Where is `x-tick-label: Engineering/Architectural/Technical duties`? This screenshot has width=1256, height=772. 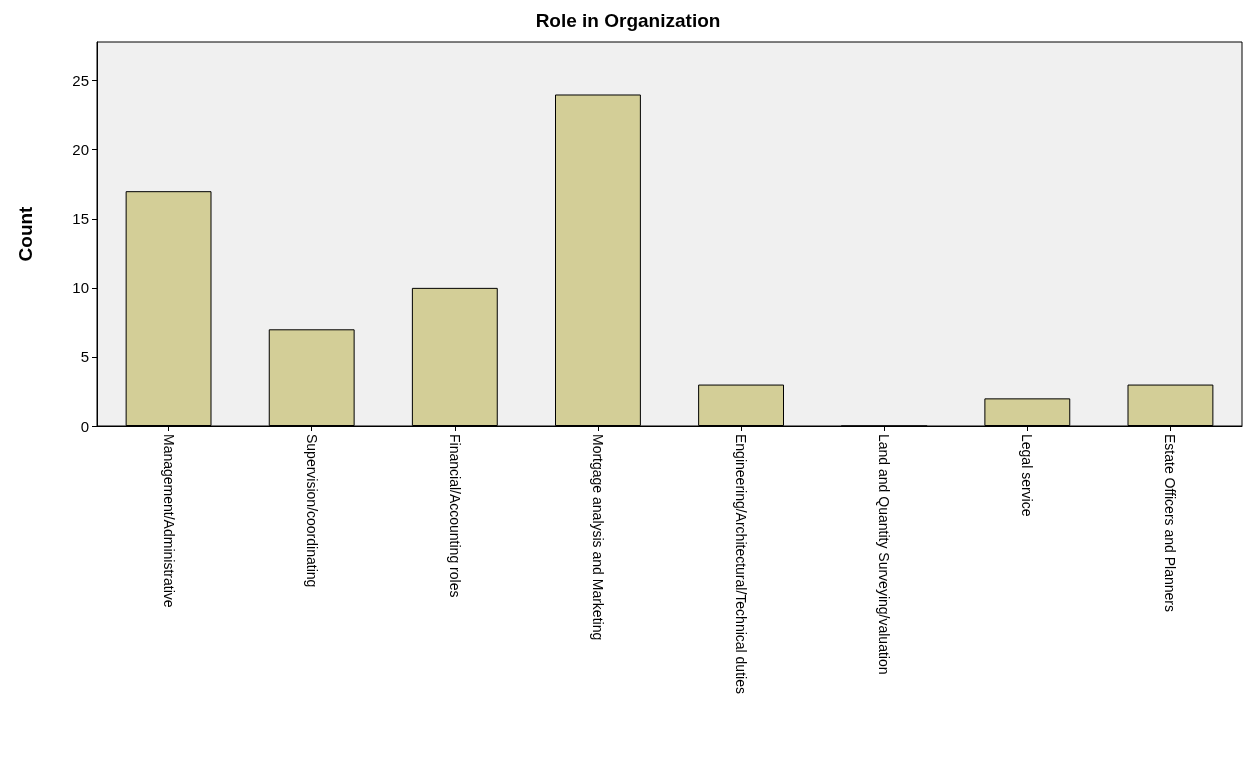
x-tick-label: Engineering/Architectural/Technical duties is located at coordinates (741, 564).